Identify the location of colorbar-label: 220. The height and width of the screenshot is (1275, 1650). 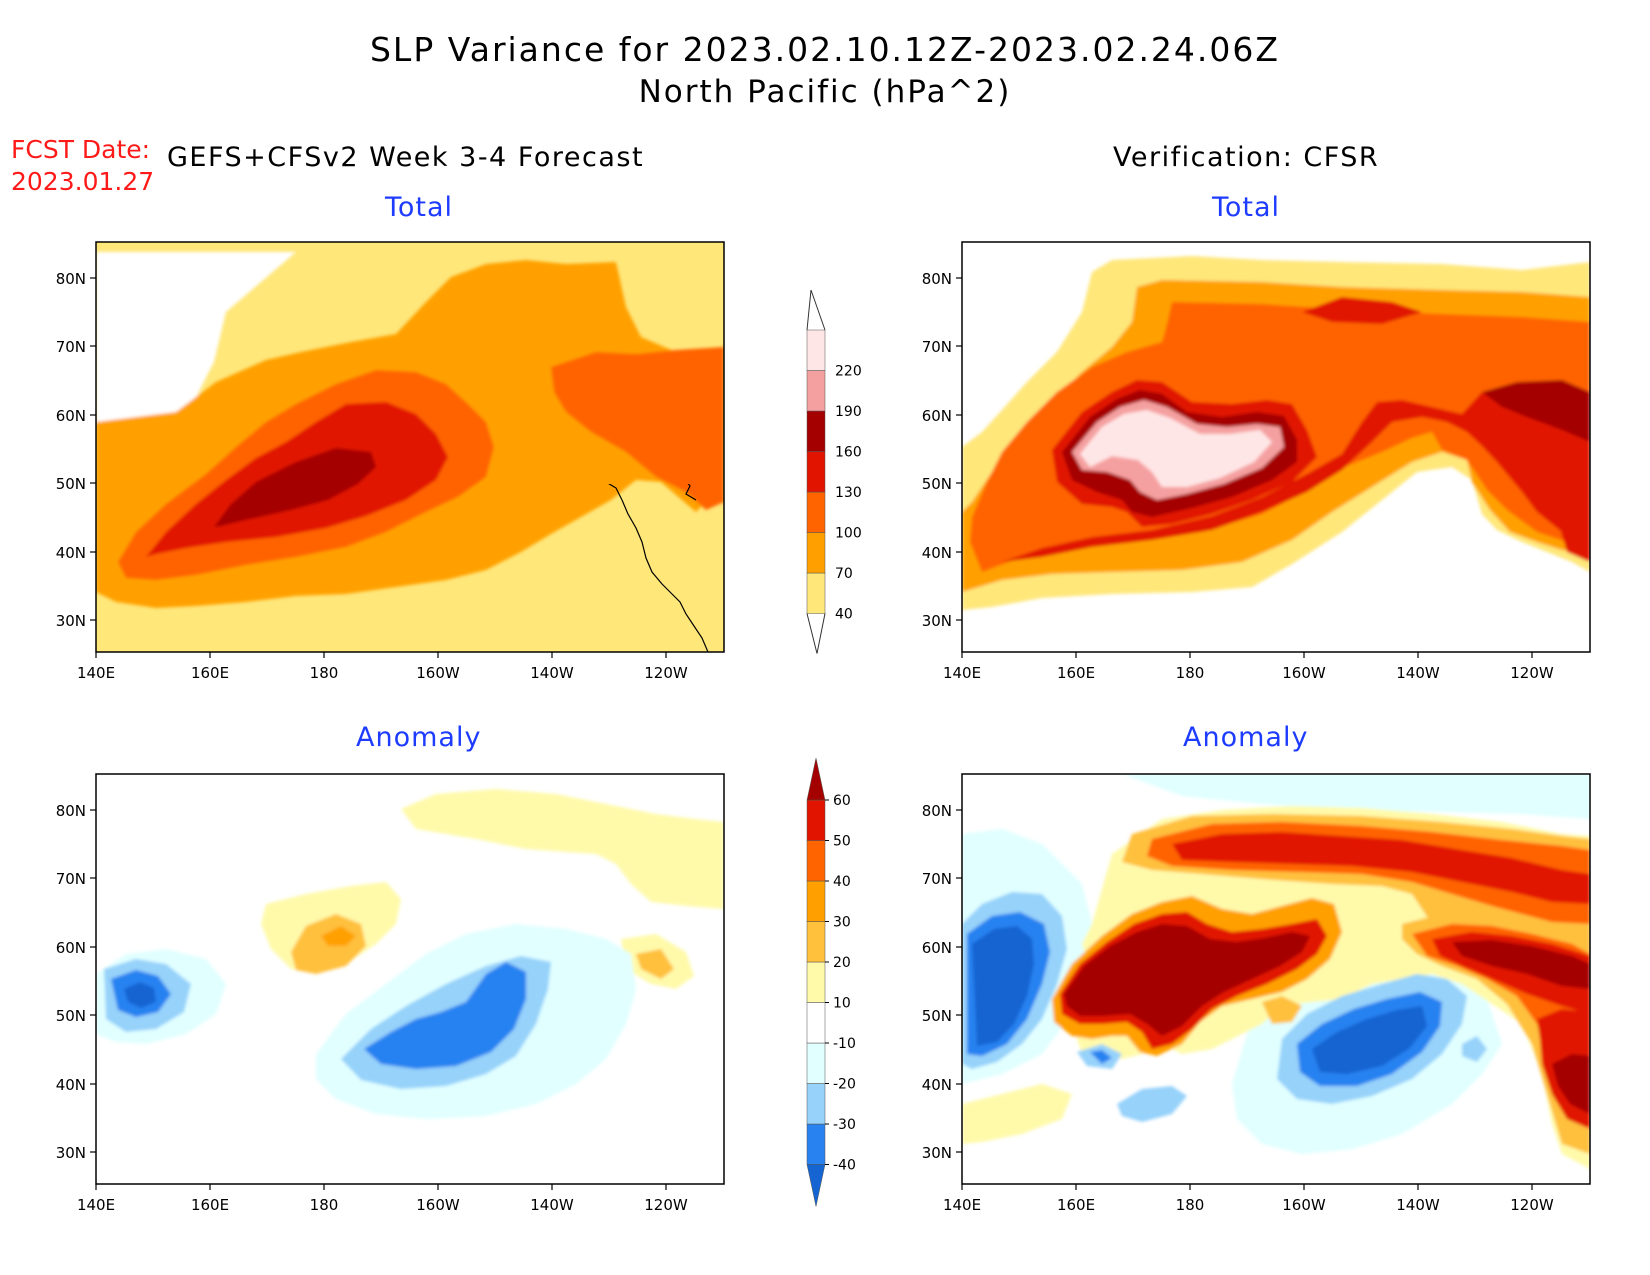
(848, 372).